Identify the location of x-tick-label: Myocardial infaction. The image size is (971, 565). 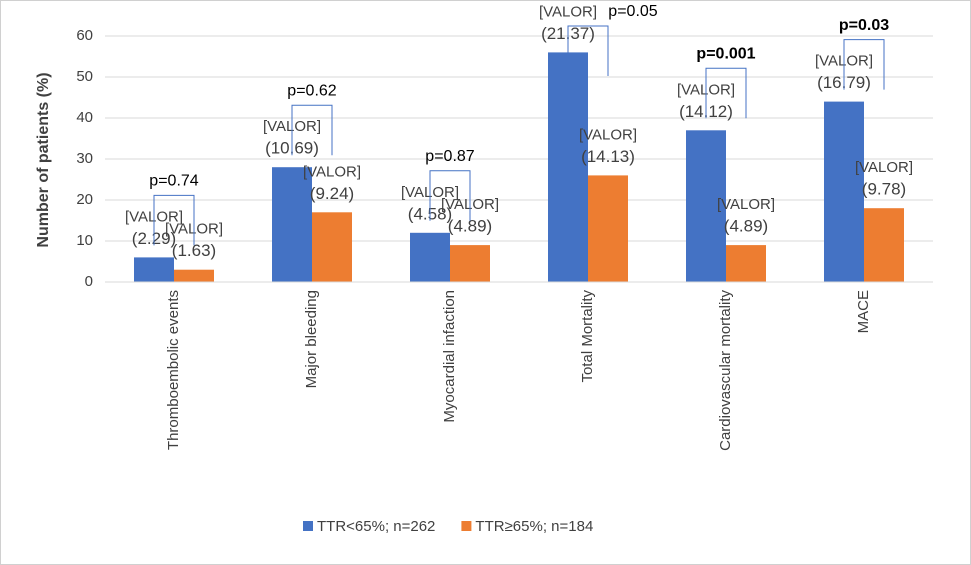
(449, 356).